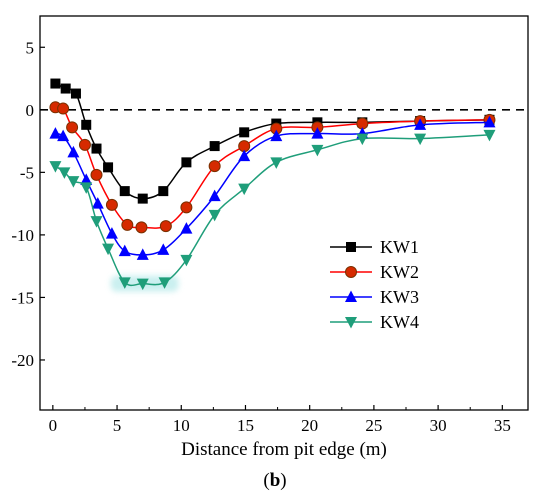 The width and height of the screenshot is (550, 498). I want to click on x-tick-label: 0, so click(53, 425).